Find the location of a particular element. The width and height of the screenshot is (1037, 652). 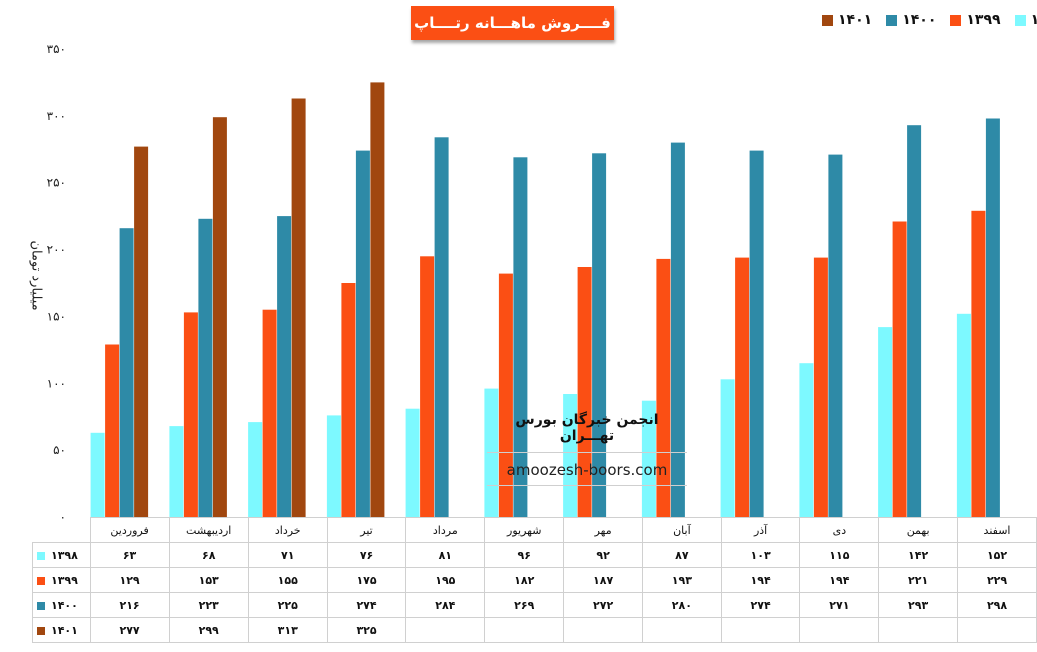

data-label: ۱۵۵ is located at coordinates (287, 580).